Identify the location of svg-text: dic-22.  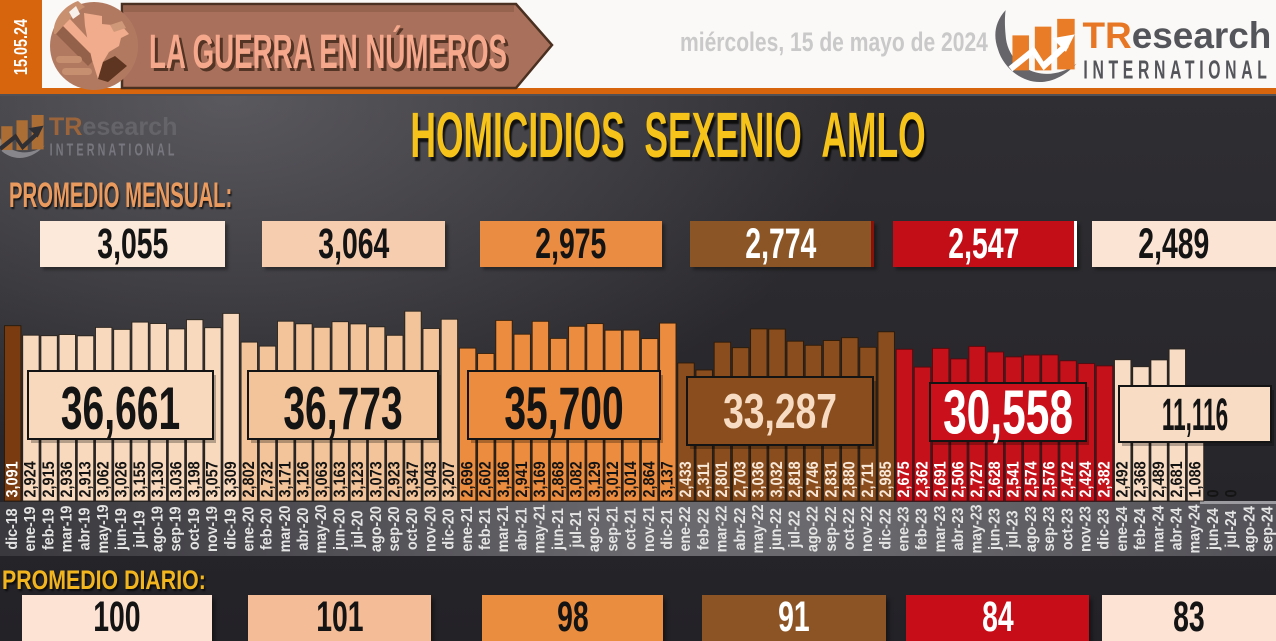
(886, 528).